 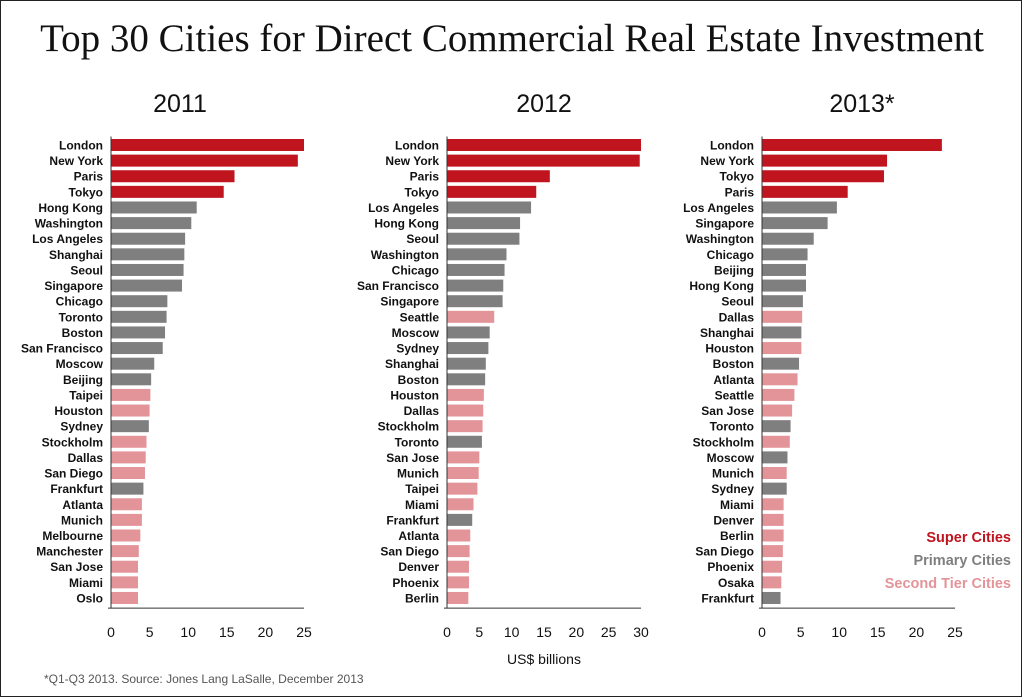 What do you see at coordinates (544, 632) in the screenshot?
I see `x-tick-label-2012-15: 15` at bounding box center [544, 632].